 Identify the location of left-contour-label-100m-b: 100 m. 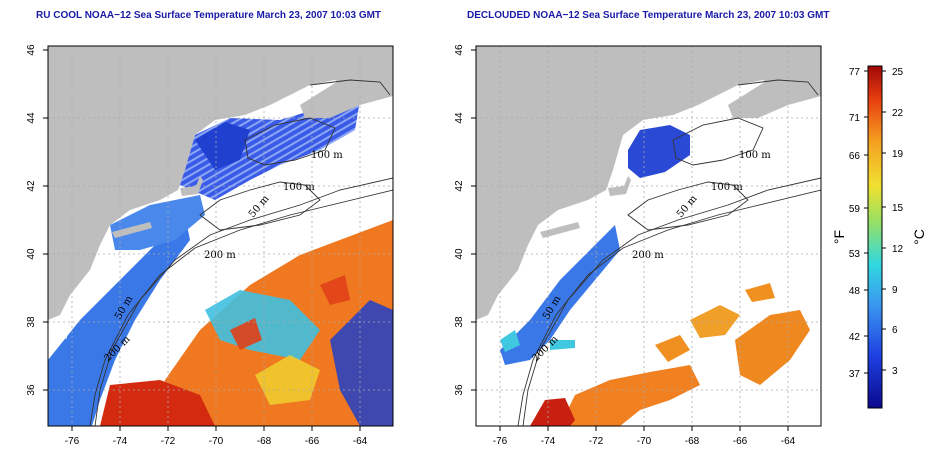
(299, 187).